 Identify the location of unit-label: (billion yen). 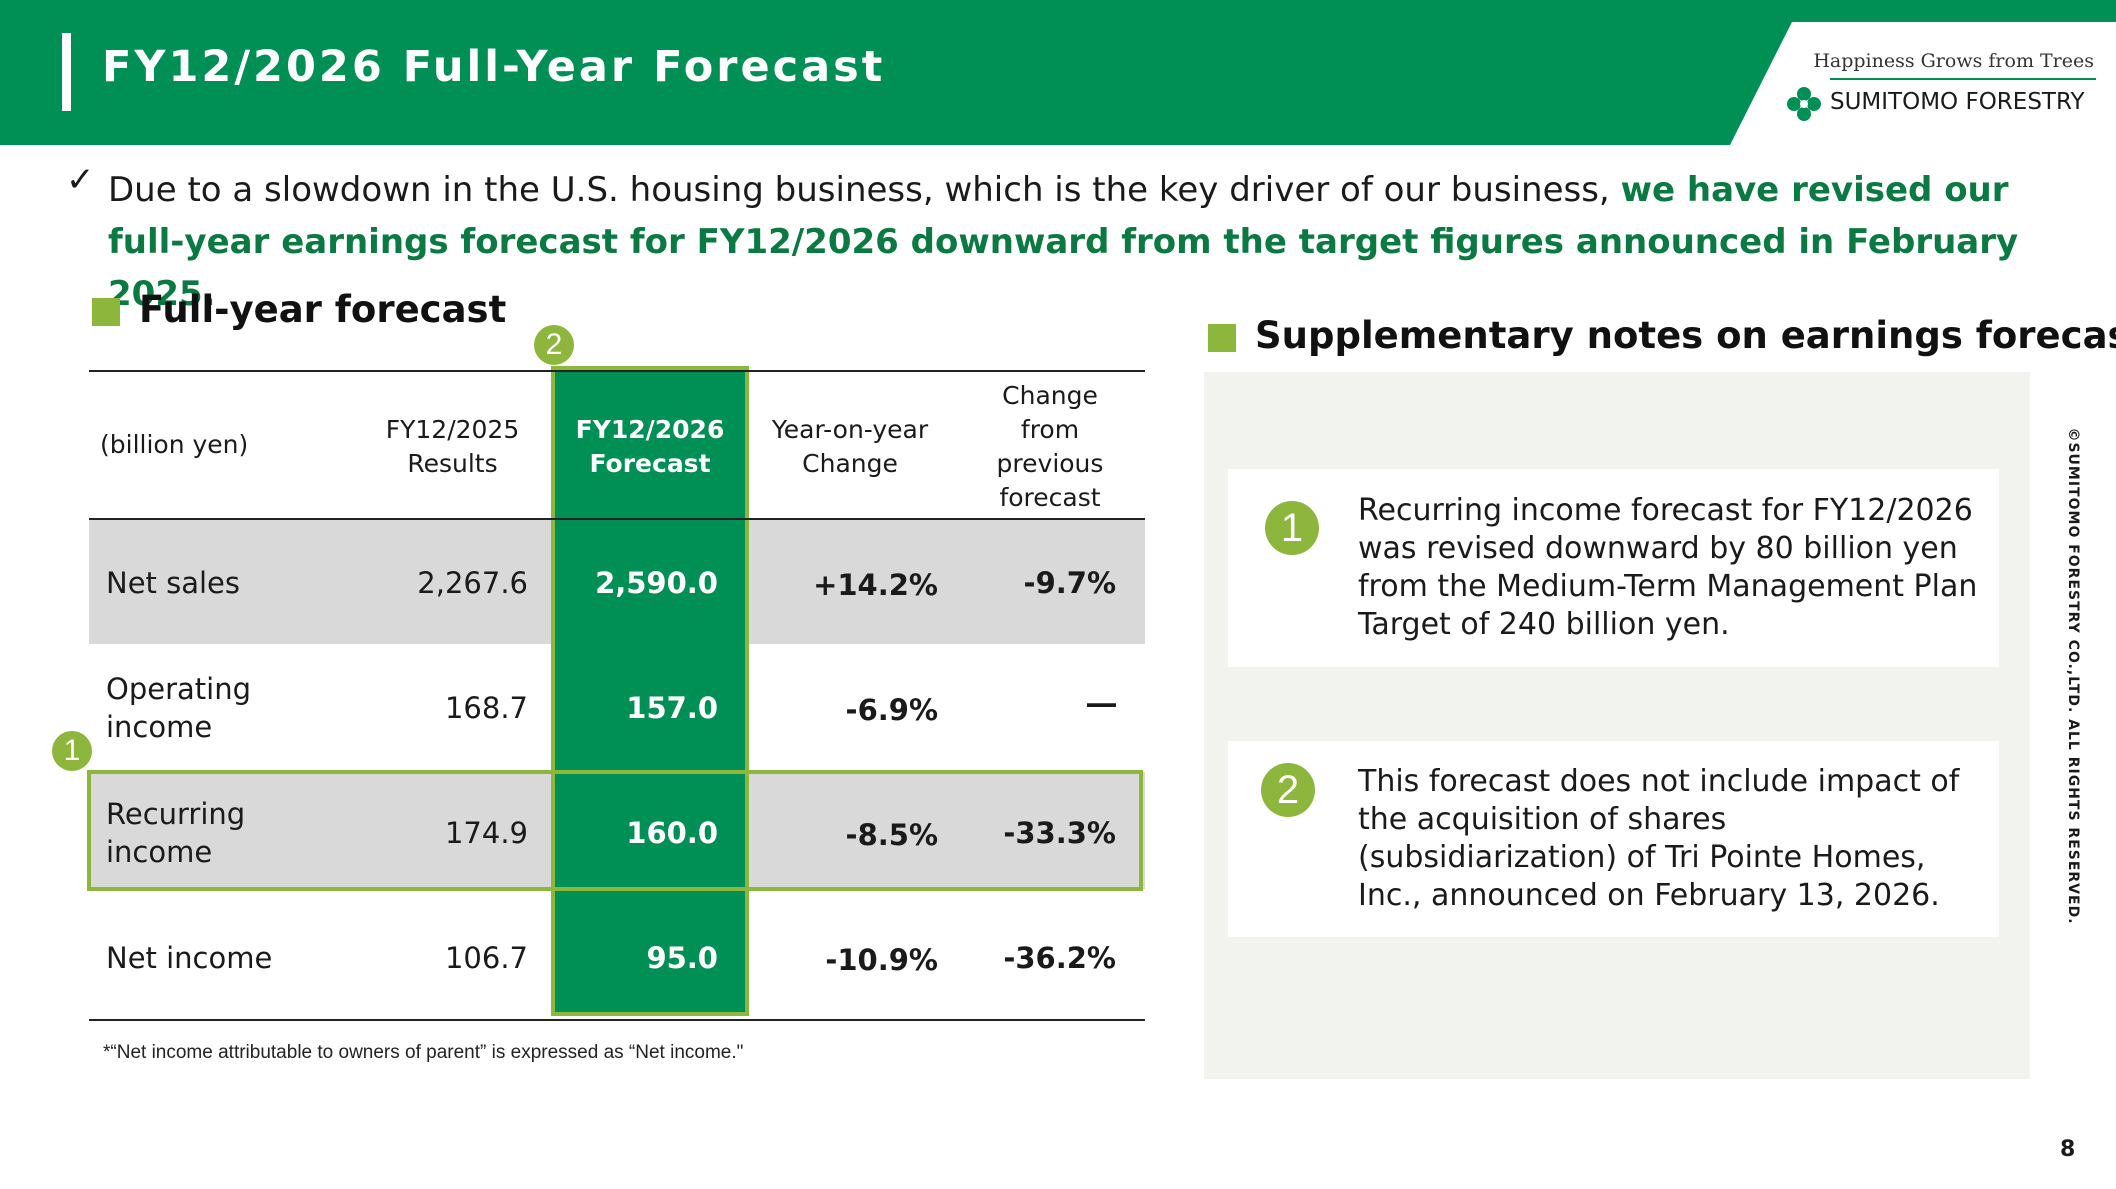
(174, 444).